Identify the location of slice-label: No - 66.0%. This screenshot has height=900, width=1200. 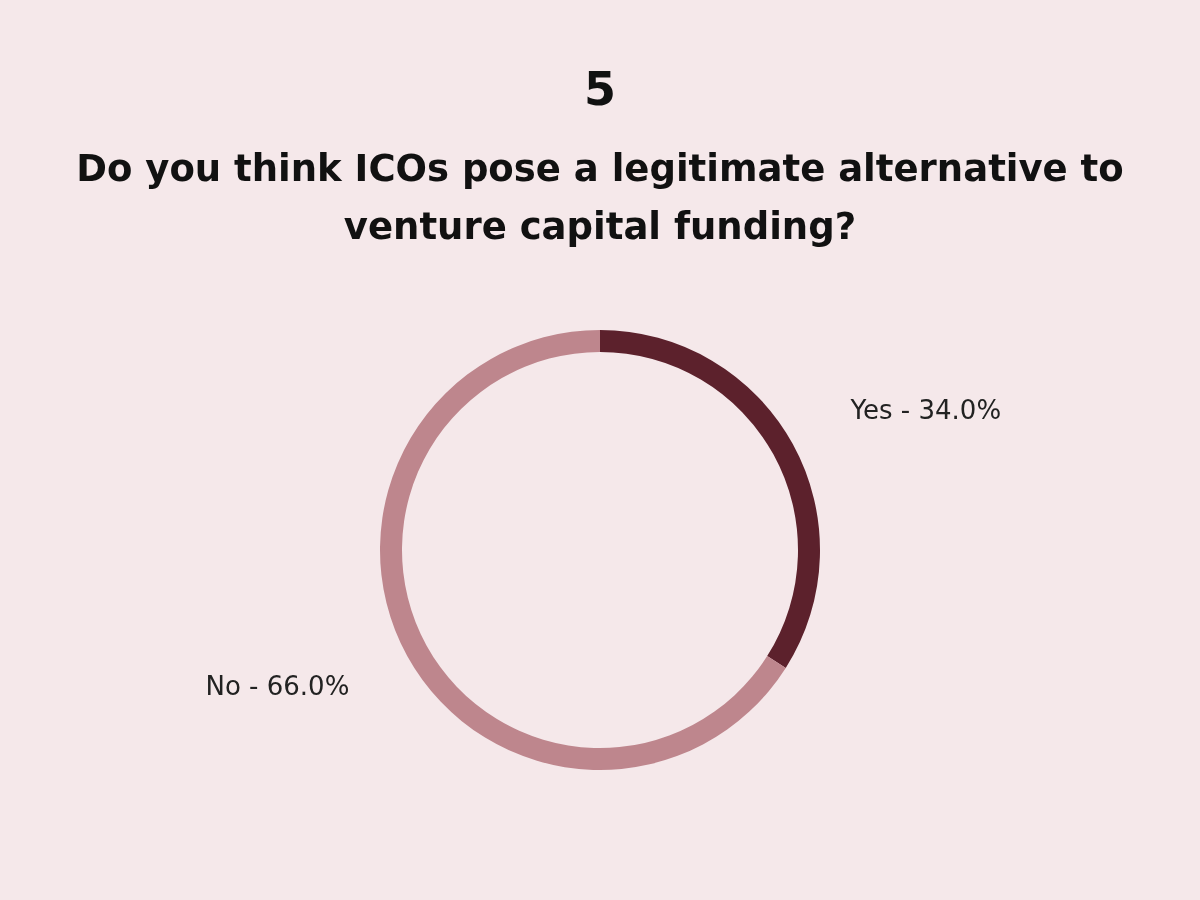
(277, 685).